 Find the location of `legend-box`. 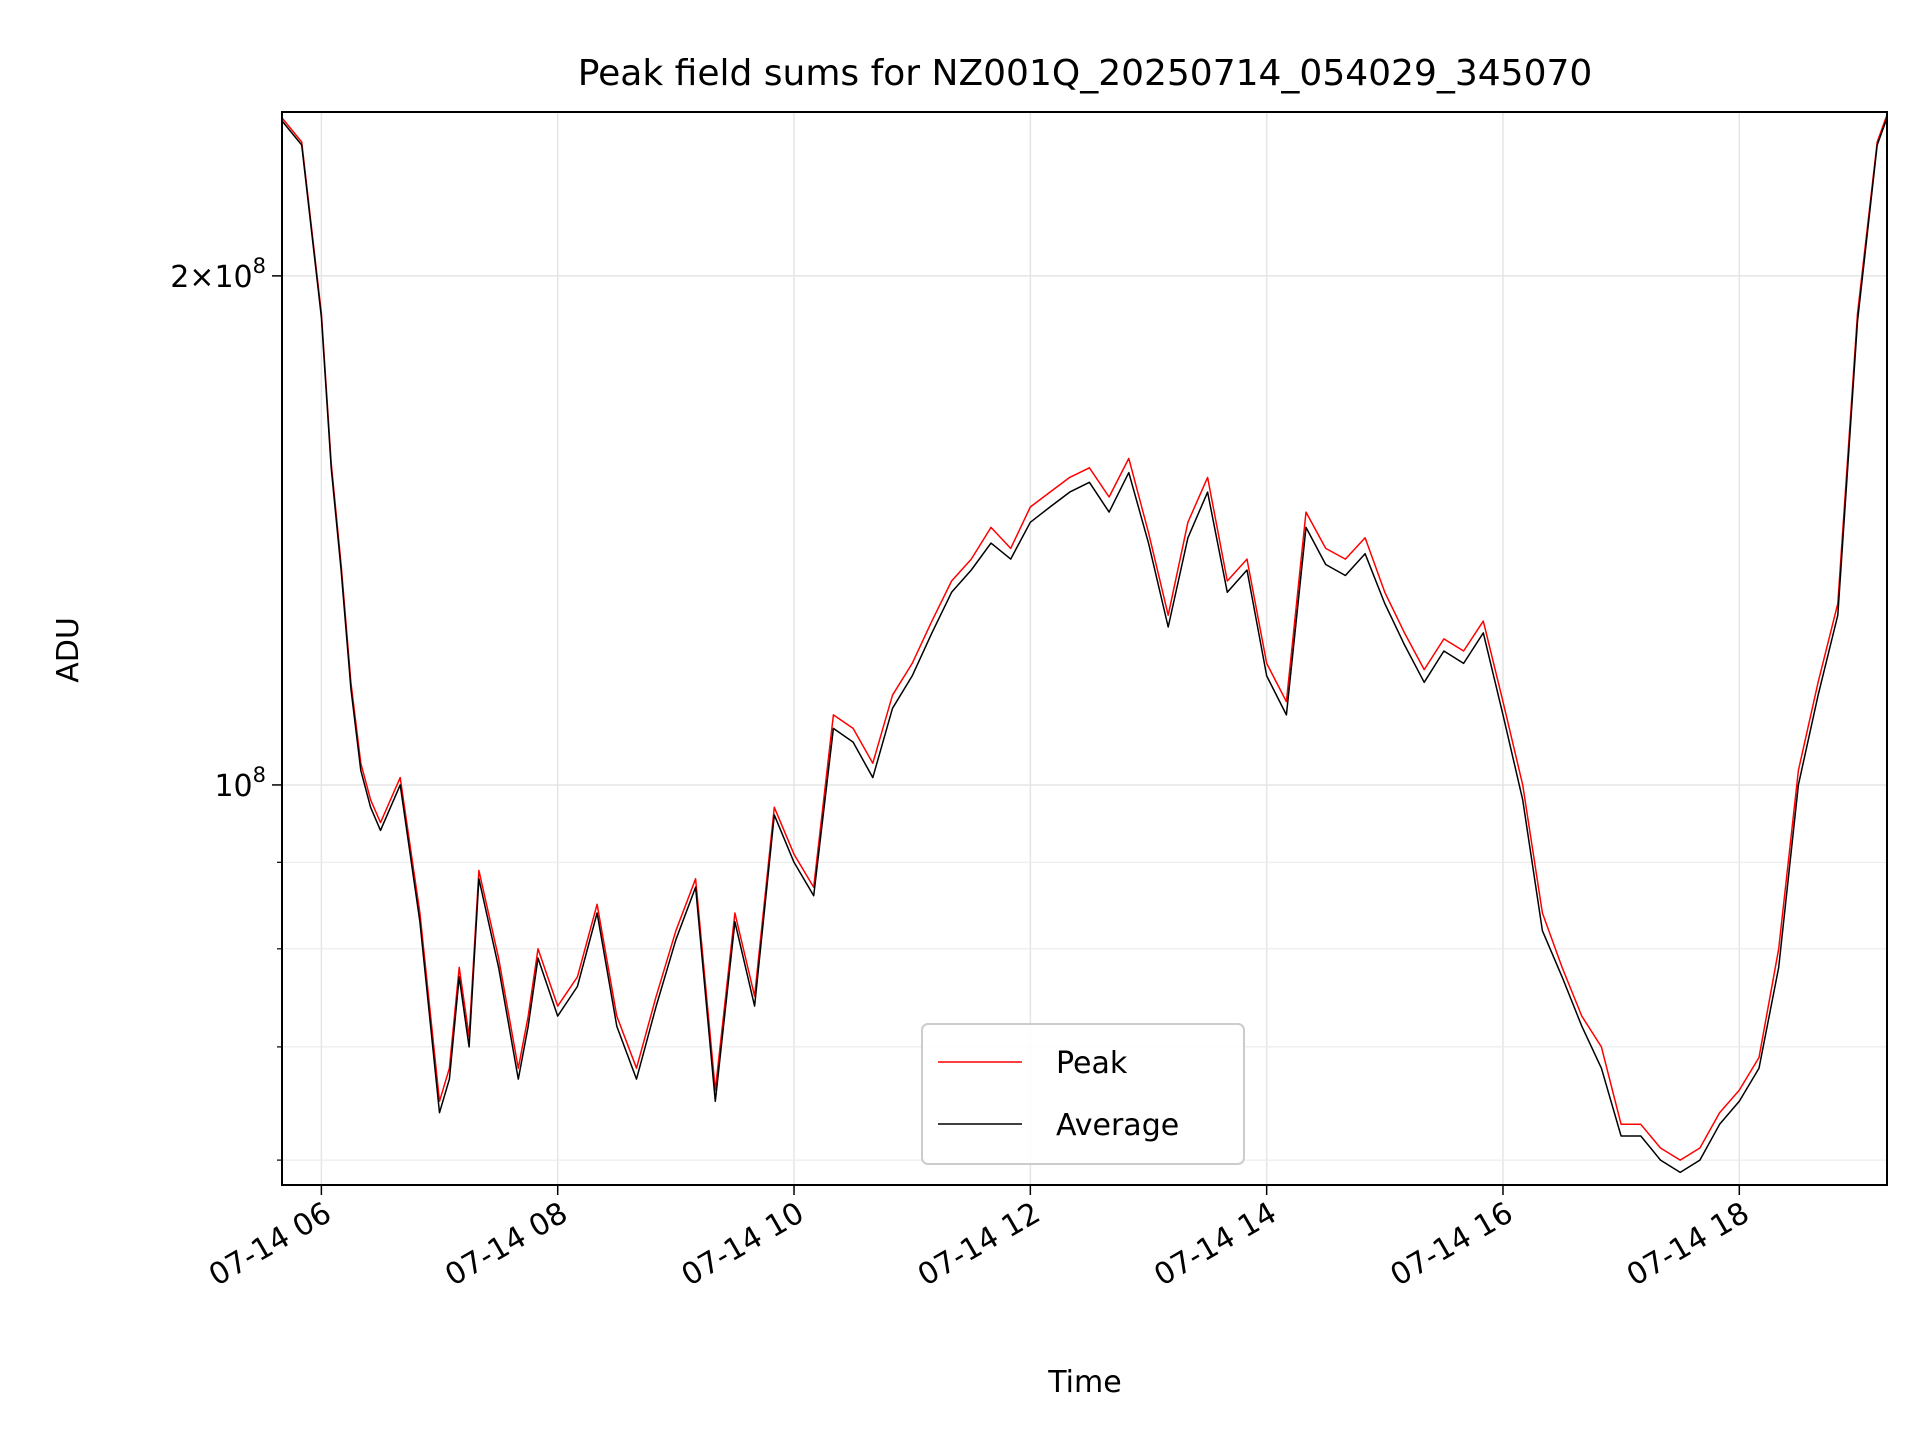

legend-box is located at coordinates (1083, 1094).